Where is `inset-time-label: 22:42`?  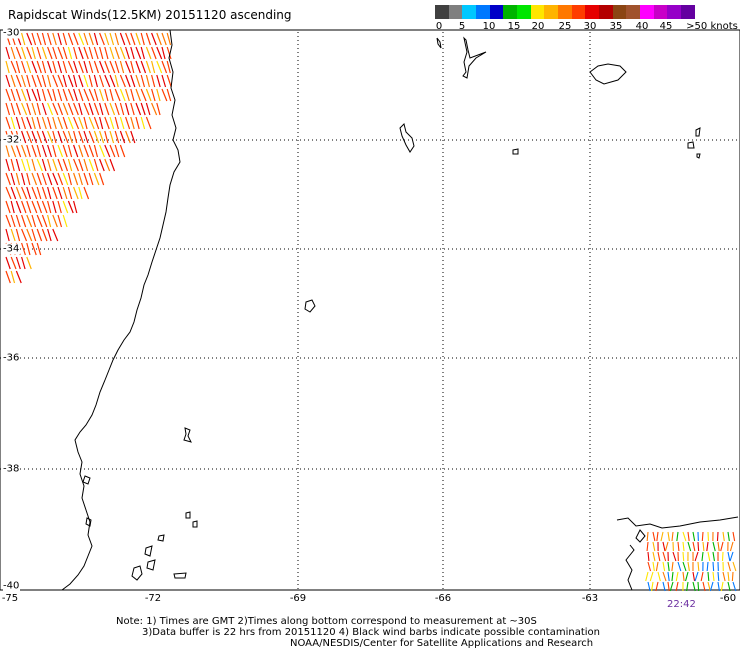
inset-time-label: 22:42 is located at coordinates (681, 604).